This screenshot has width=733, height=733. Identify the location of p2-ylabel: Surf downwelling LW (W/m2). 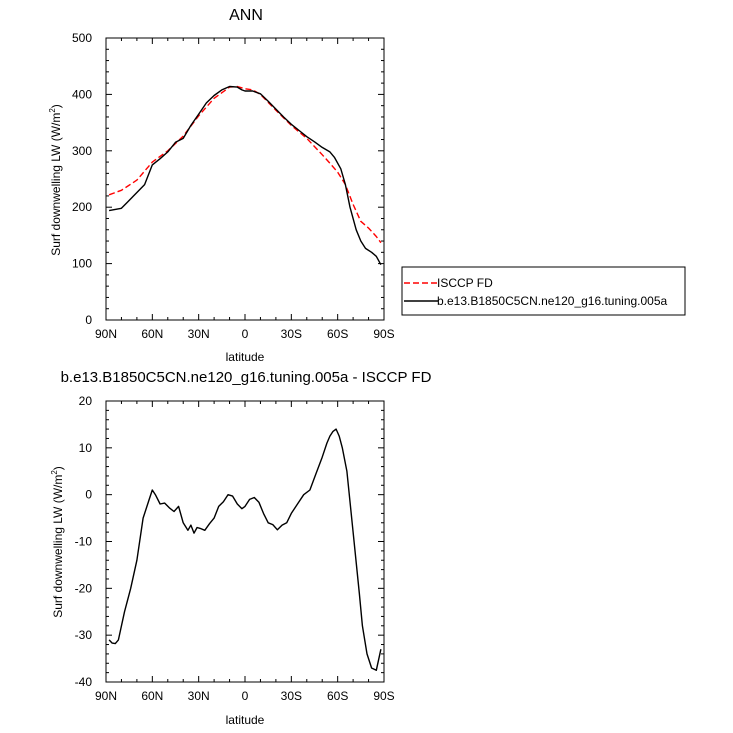
(57, 542).